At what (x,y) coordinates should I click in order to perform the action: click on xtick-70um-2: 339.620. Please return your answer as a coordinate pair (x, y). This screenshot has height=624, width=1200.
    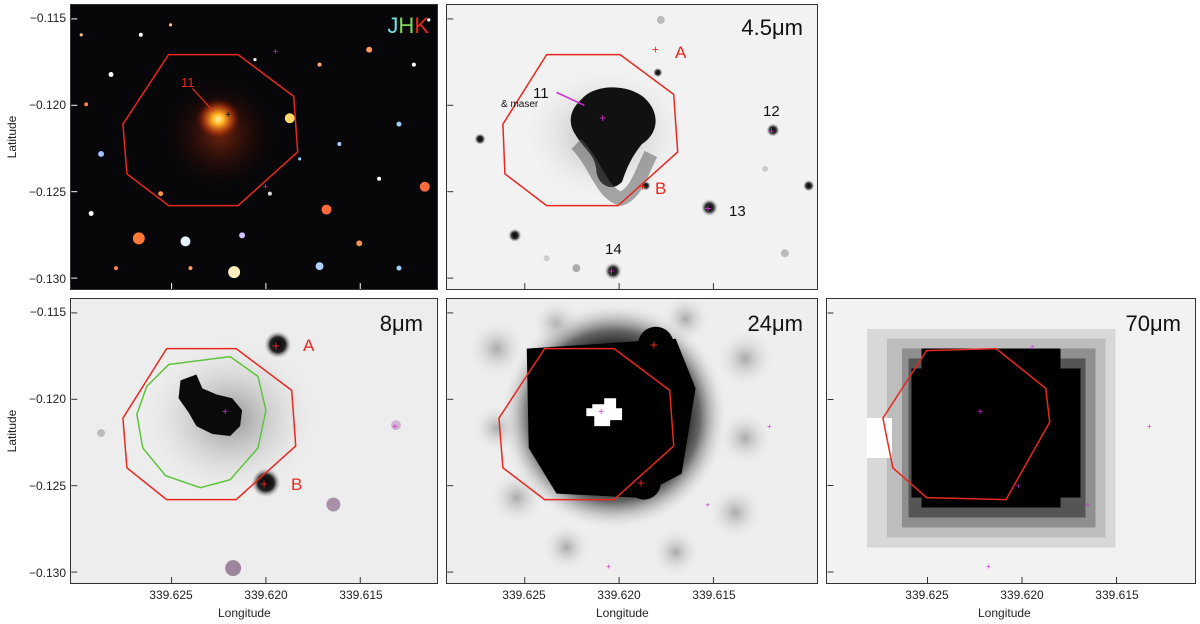
    Looking at the image, I should click on (1022, 595).